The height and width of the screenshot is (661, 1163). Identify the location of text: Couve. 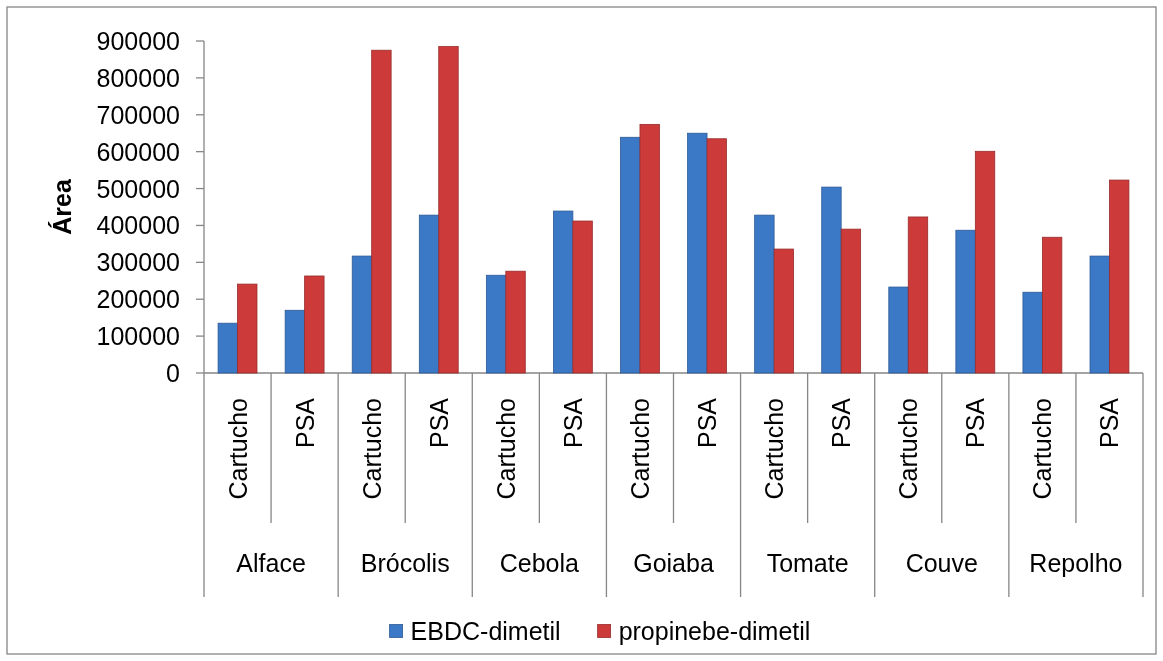
(941, 563).